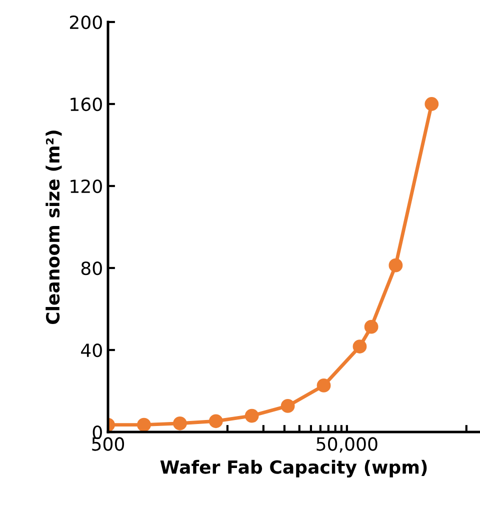 This screenshot has height=516, width=480. Describe the element at coordinates (86, 104) in the screenshot. I see `y-tick-label: 160` at that location.